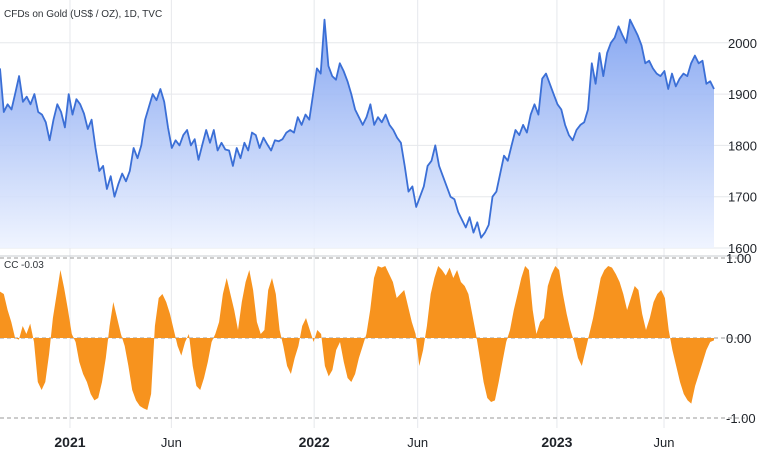  What do you see at coordinates (83, 14) in the screenshot?
I see `symbol-label: CFDs on Gold (US$ / OZ), 1D, TVC` at bounding box center [83, 14].